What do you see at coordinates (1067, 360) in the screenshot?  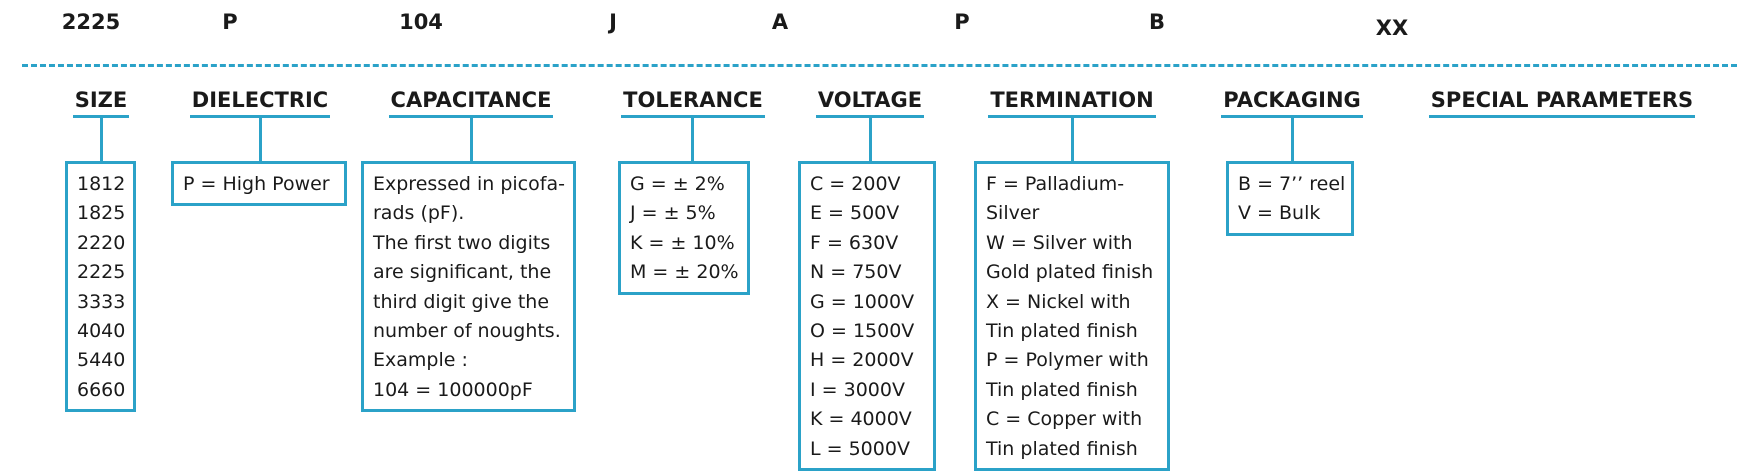 I see `termination-option-line: P = Polymer with` at bounding box center [1067, 360].